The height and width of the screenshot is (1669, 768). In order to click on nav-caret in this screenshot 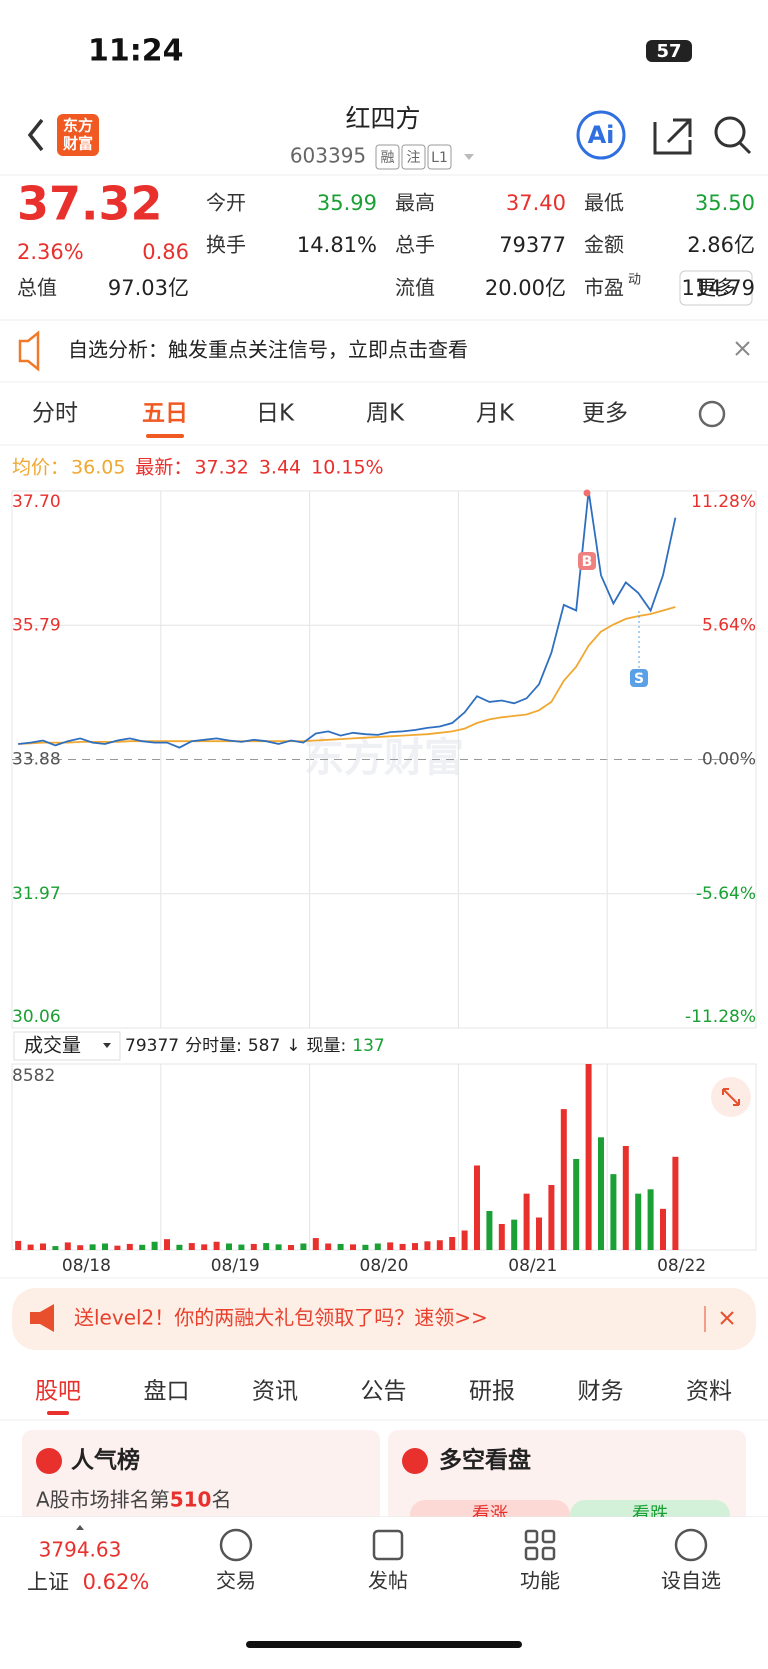, I will do `click(80, 1527)`.